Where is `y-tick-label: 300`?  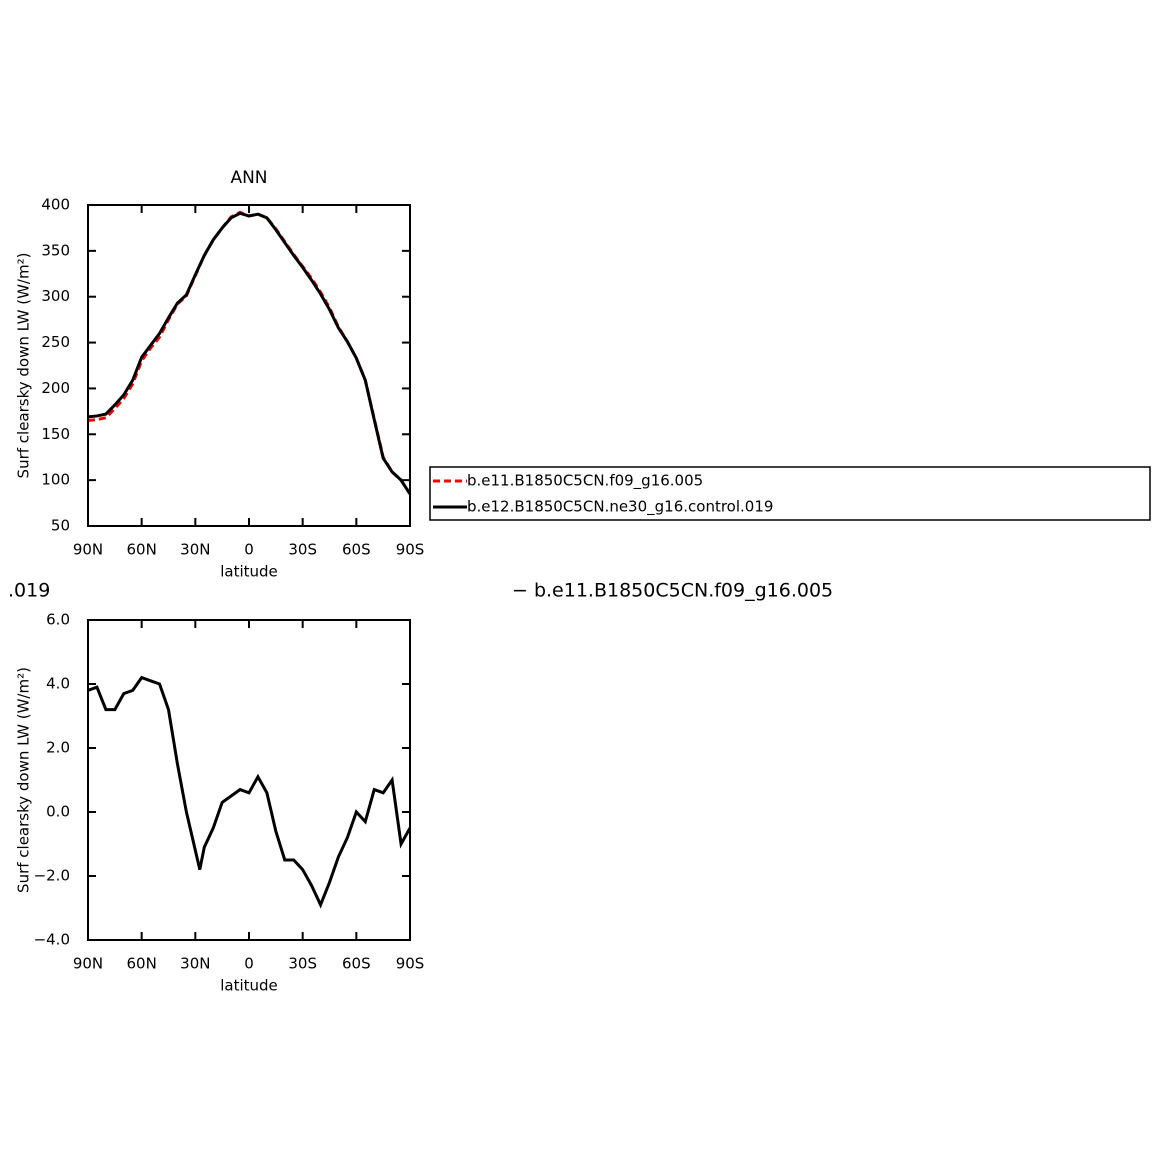
y-tick-label: 300 is located at coordinates (55, 296).